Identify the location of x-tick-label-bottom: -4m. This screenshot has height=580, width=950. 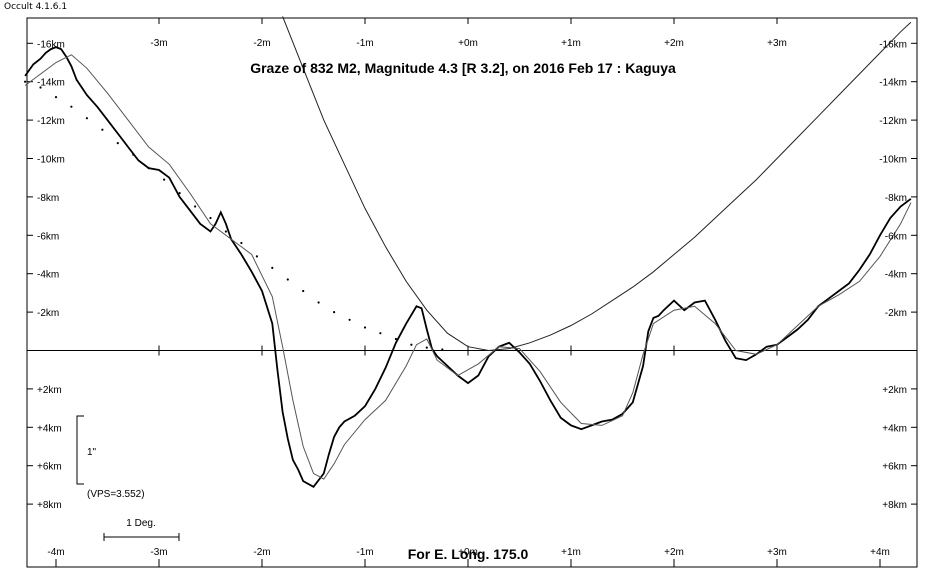
(55, 552).